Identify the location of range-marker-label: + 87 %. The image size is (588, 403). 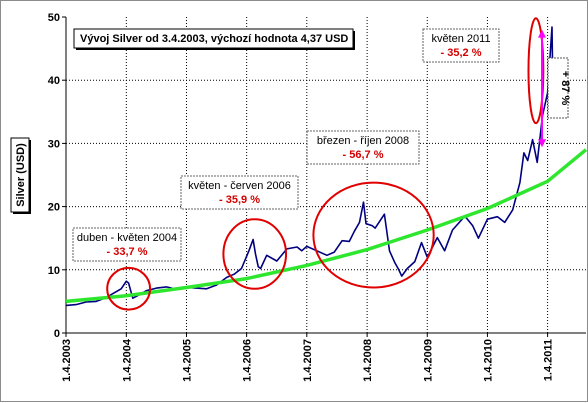
(565, 88).